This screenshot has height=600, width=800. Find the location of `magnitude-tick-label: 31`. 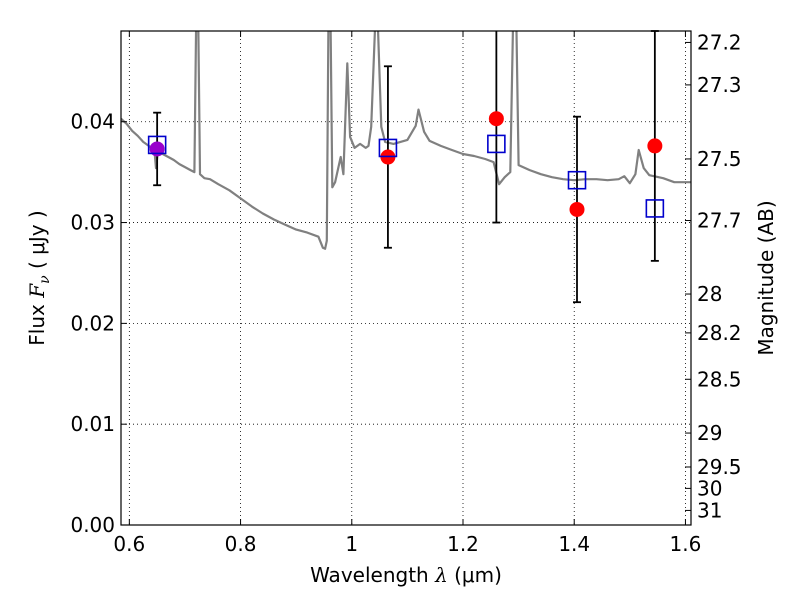

magnitude-tick-label: 31 is located at coordinates (709, 510).